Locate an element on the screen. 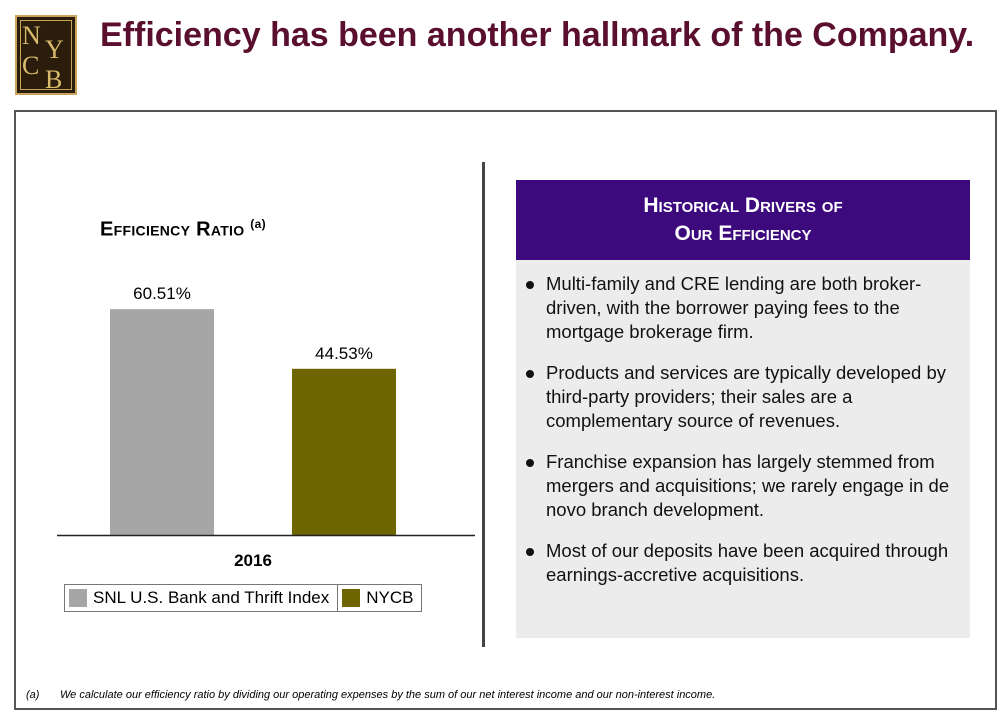  data-label-snl: 60.51% is located at coordinates (162, 293).